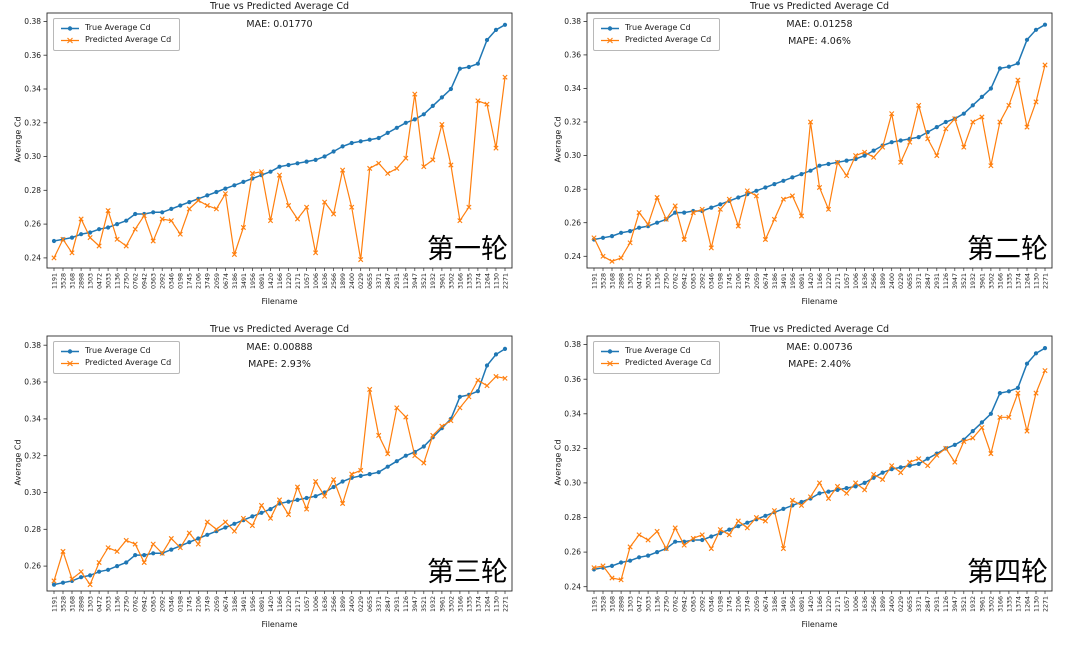 This screenshot has width=1080, height=646. I want to click on svg-text: 1136, so click(658, 281).